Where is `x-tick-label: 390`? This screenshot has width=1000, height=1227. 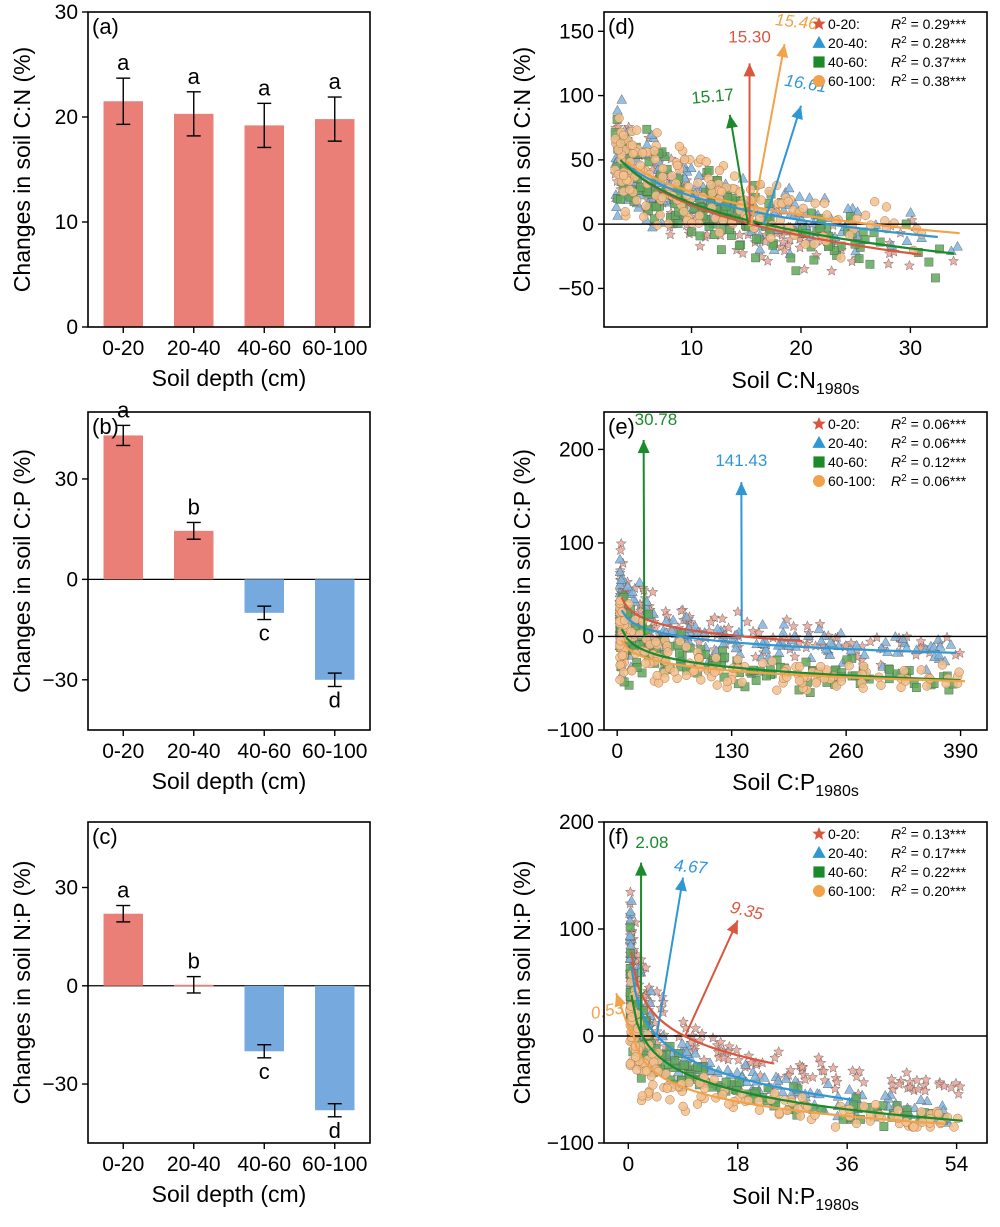 x-tick-label: 390 is located at coordinates (960, 751).